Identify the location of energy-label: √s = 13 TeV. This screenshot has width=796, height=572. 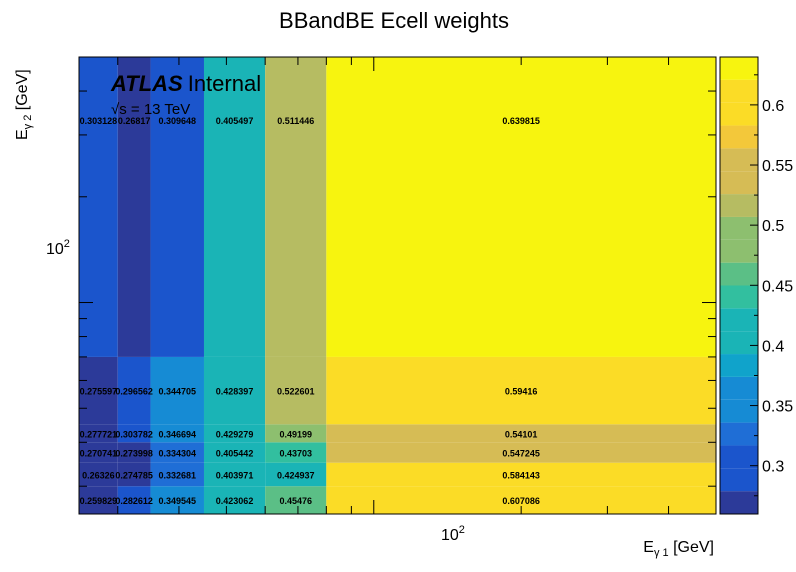
(150, 109).